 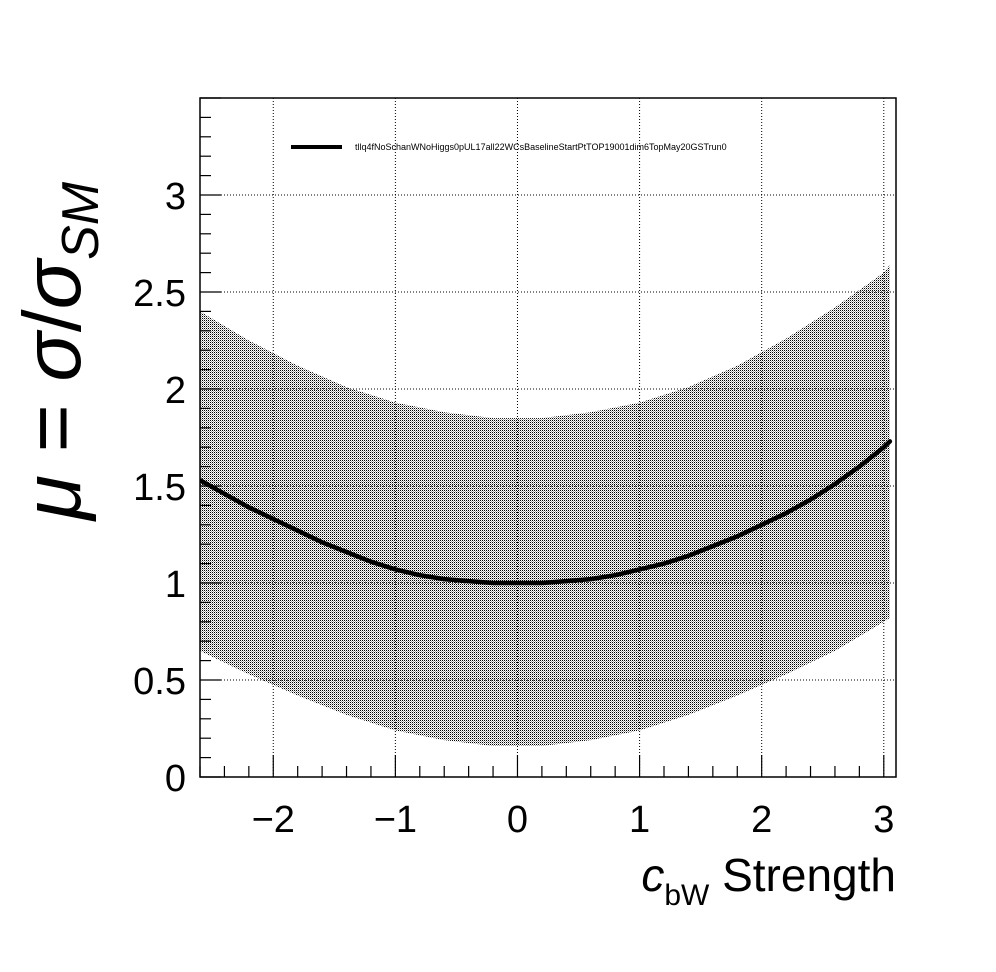 I want to click on y-tick-label-5: 2.5, so click(x=159, y=294).